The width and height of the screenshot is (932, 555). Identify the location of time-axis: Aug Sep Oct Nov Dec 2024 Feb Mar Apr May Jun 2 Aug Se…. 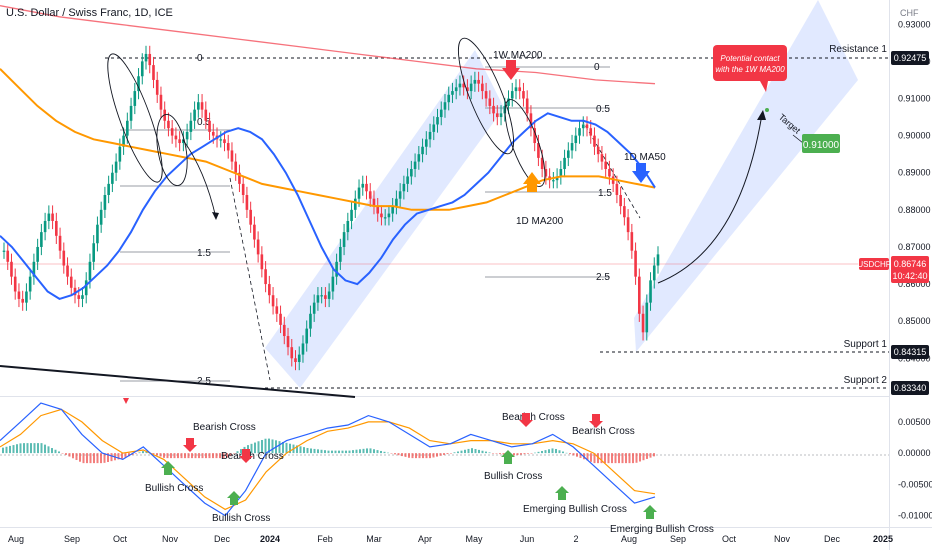
(450, 539).